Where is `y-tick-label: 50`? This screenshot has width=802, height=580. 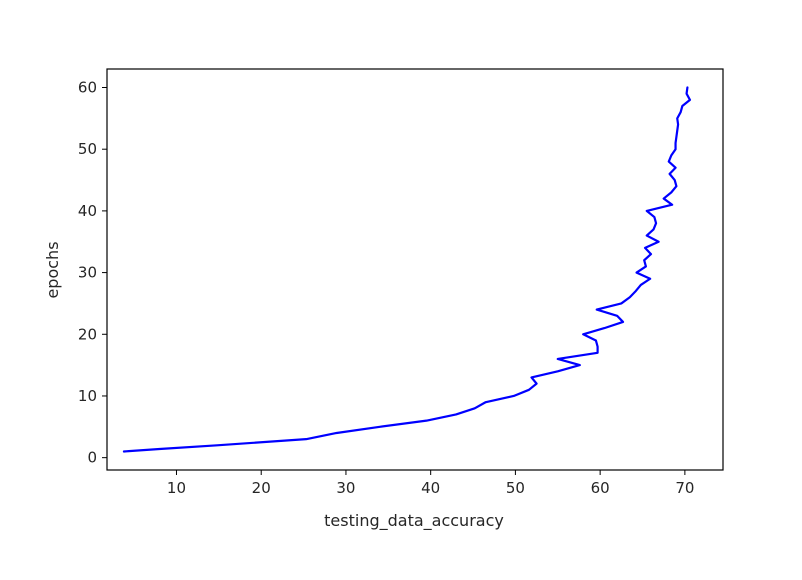 y-tick-label: 50 is located at coordinates (87, 149).